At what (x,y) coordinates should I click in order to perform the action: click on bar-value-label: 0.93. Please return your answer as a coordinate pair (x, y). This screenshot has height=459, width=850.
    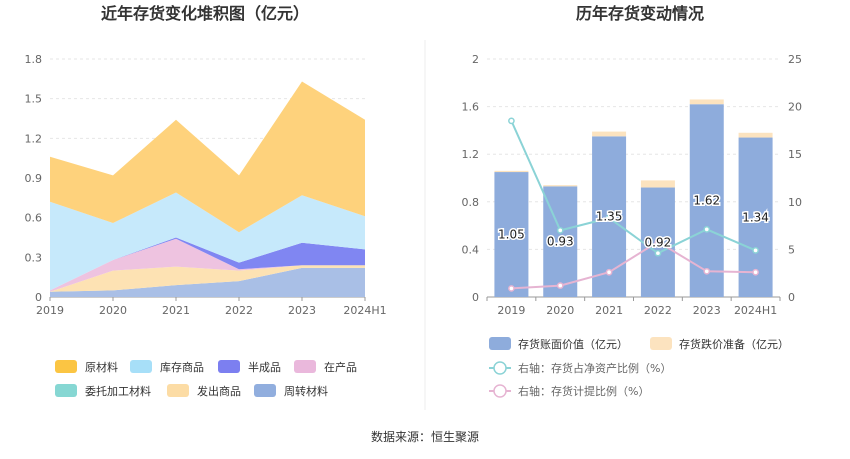
    Looking at the image, I should click on (560, 242).